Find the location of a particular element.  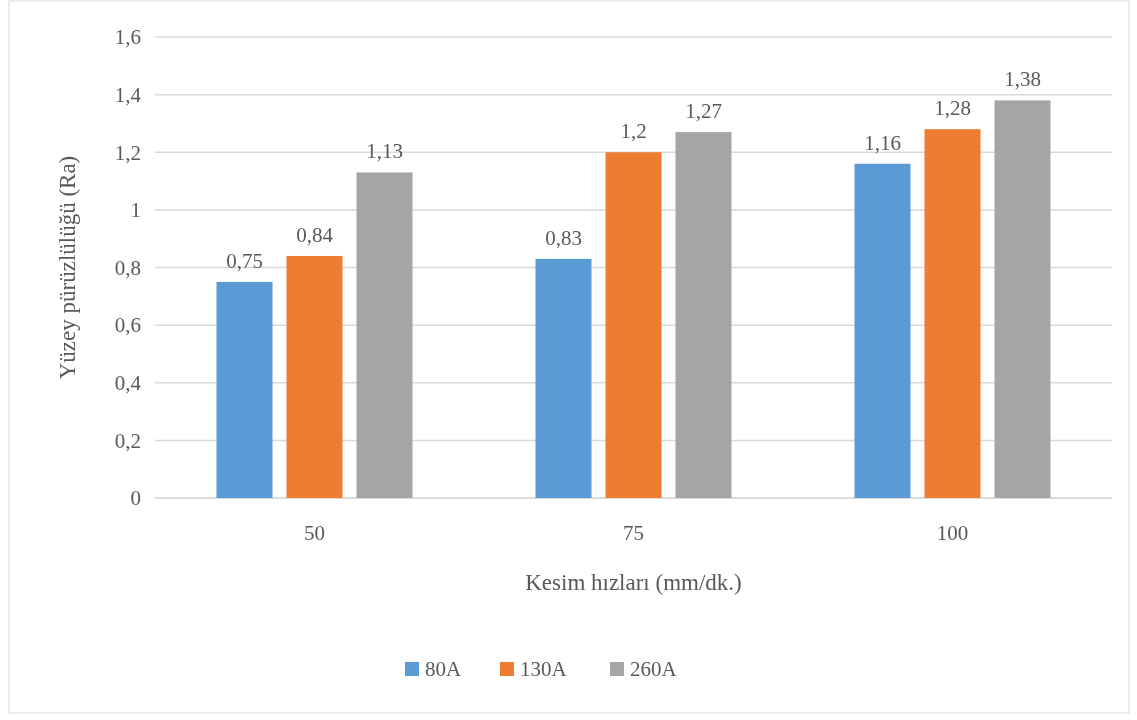

y-tick-label: 0,8 is located at coordinates (127, 267).